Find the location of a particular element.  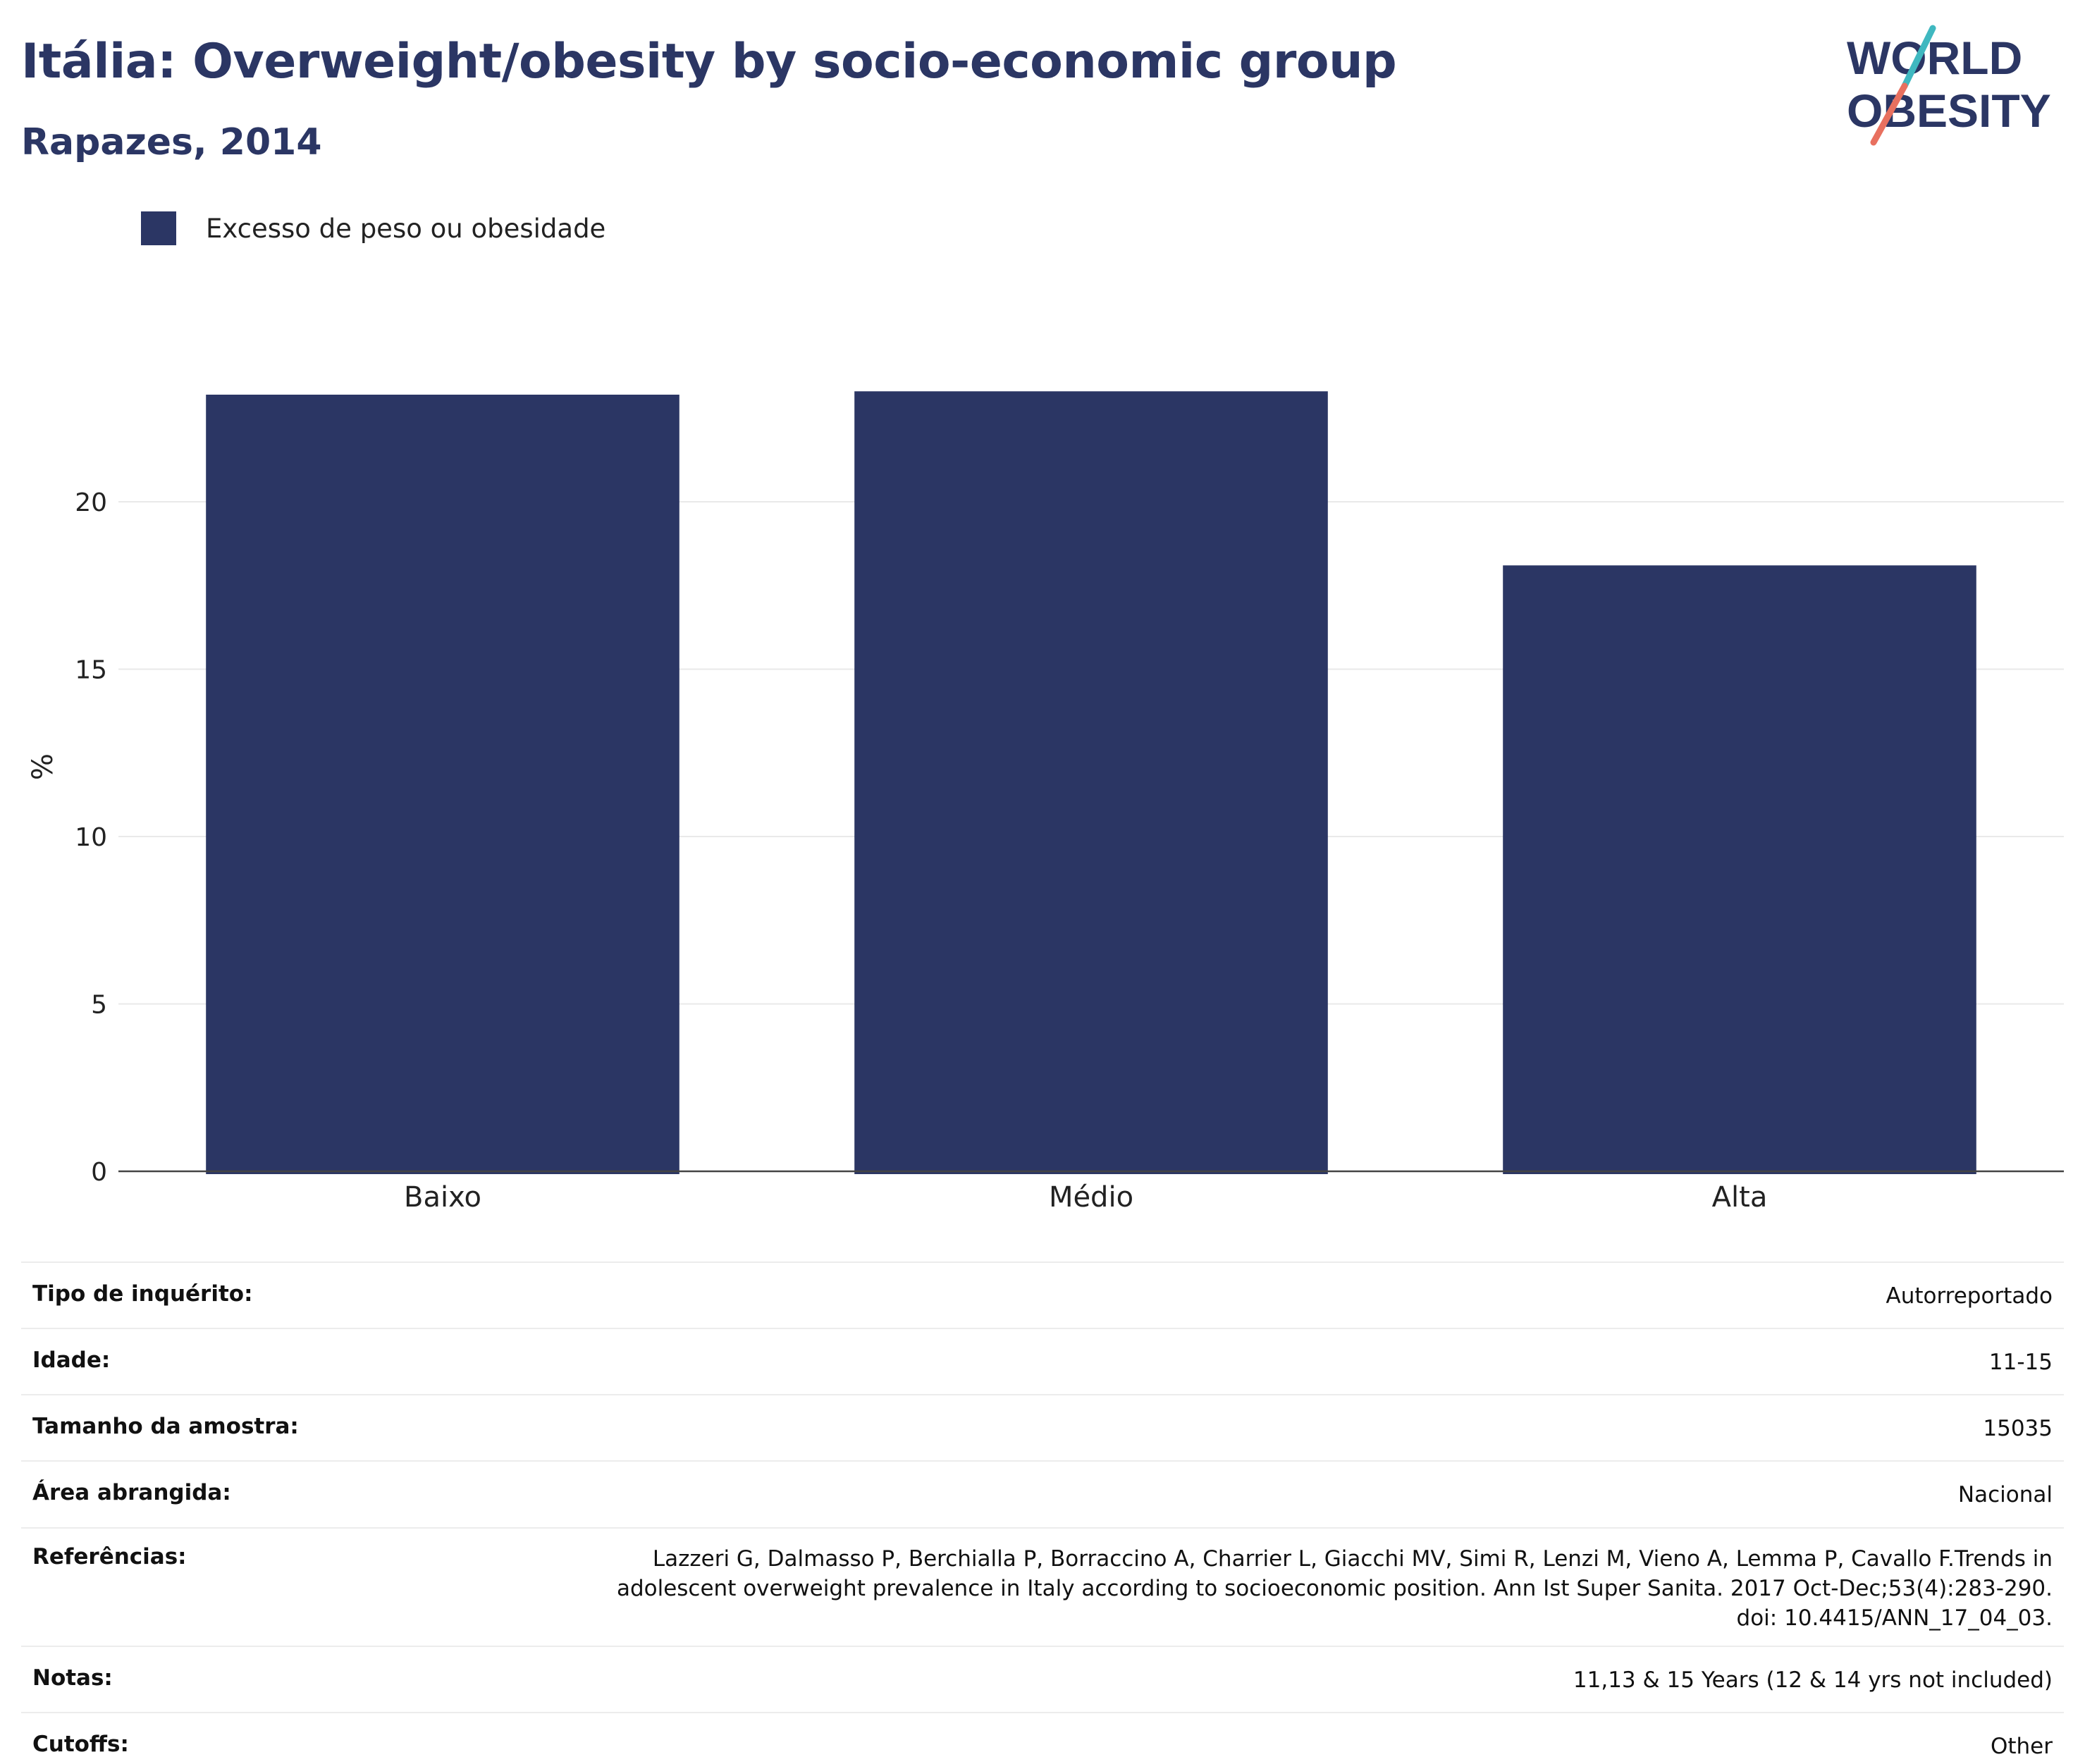

logo-line-1: WORLD is located at coordinates (1934, 58).